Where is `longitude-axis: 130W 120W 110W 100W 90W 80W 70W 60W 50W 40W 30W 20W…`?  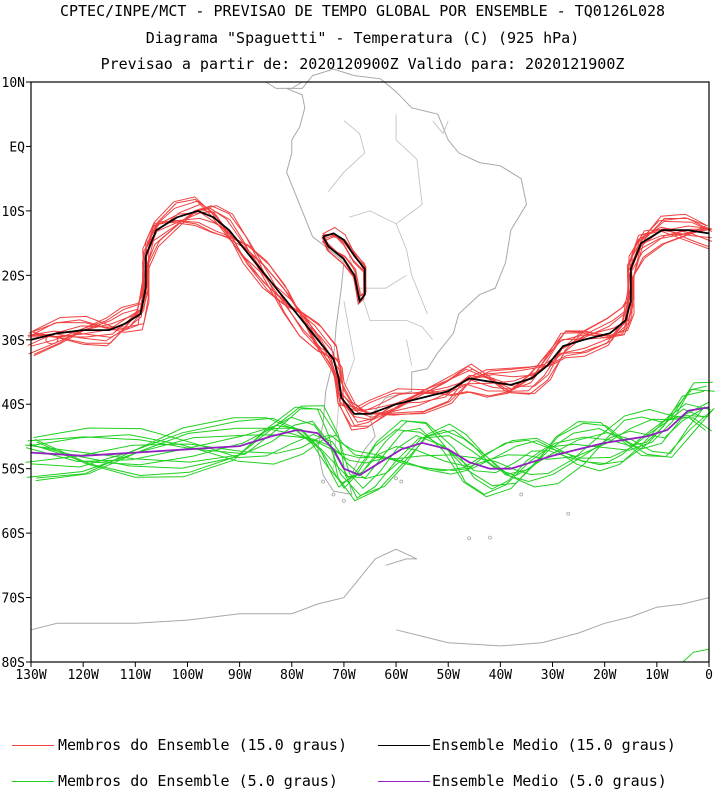
longitude-axis: 130W 120W 110W 100W 90W 80W 70W 60W 50W 40W 30W 20W… is located at coordinates (364, 672).